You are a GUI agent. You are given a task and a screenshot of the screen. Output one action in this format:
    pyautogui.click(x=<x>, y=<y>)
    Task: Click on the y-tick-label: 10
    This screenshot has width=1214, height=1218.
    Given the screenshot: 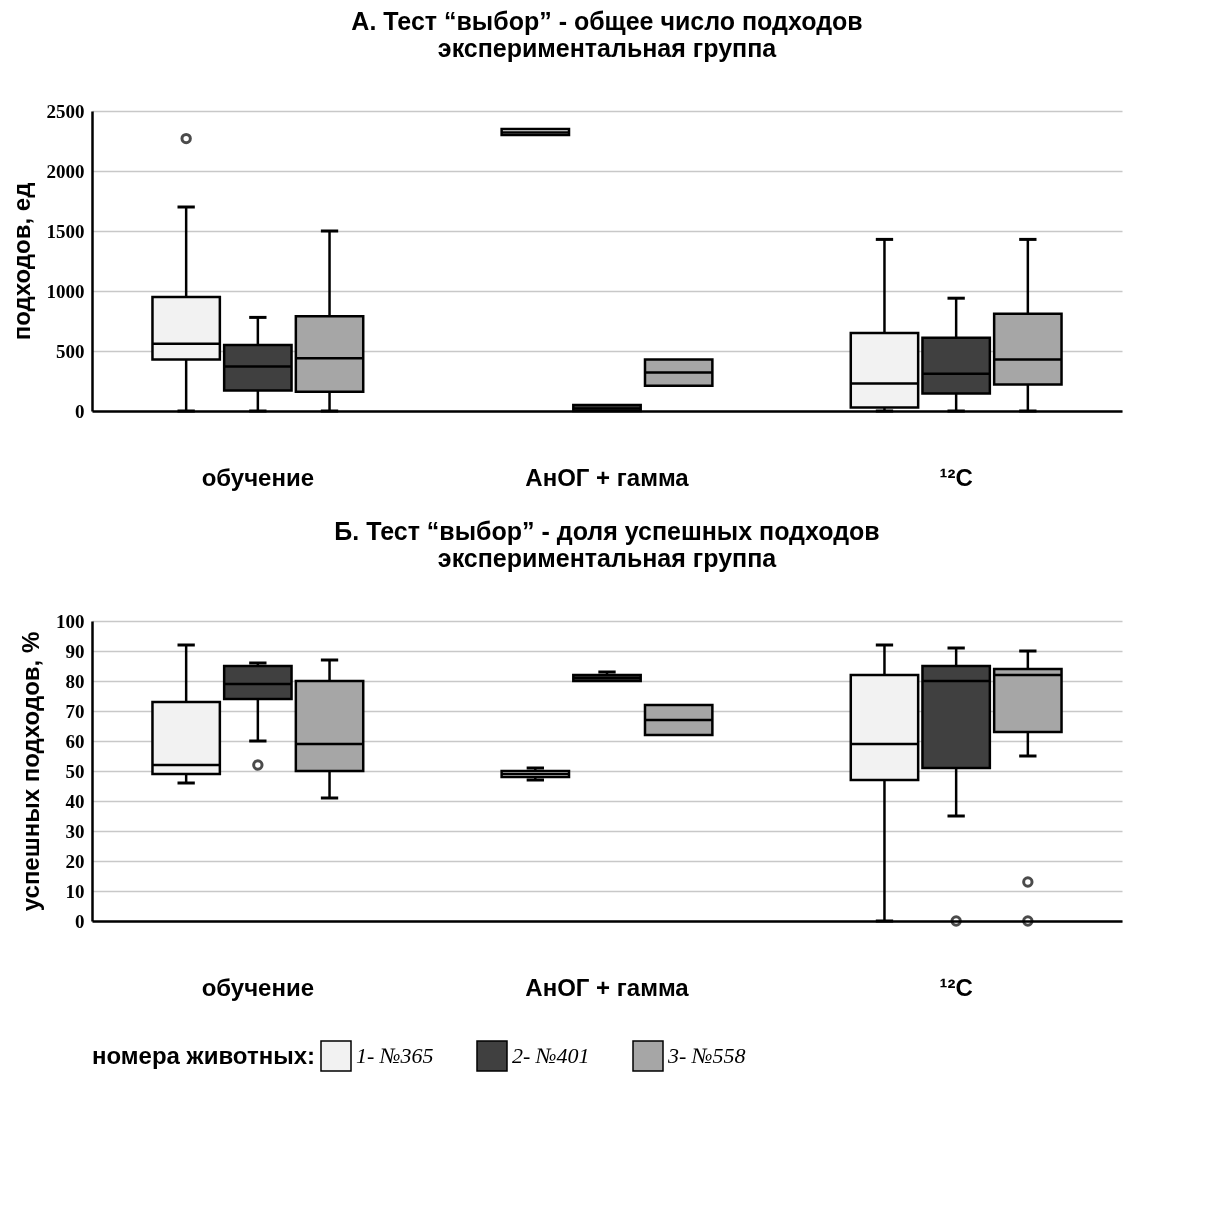 What is the action you would take?
    pyautogui.click(x=75, y=891)
    